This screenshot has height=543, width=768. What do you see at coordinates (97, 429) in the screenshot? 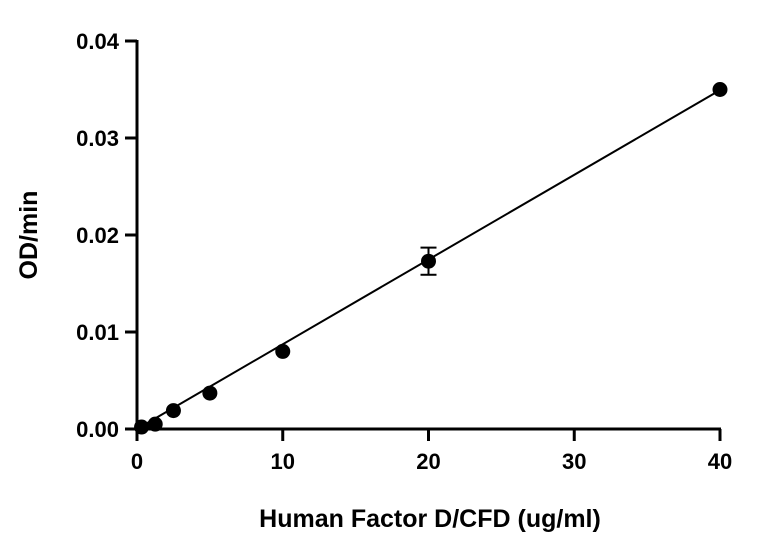
I see `y-tick-label: 0.00` at bounding box center [97, 429].